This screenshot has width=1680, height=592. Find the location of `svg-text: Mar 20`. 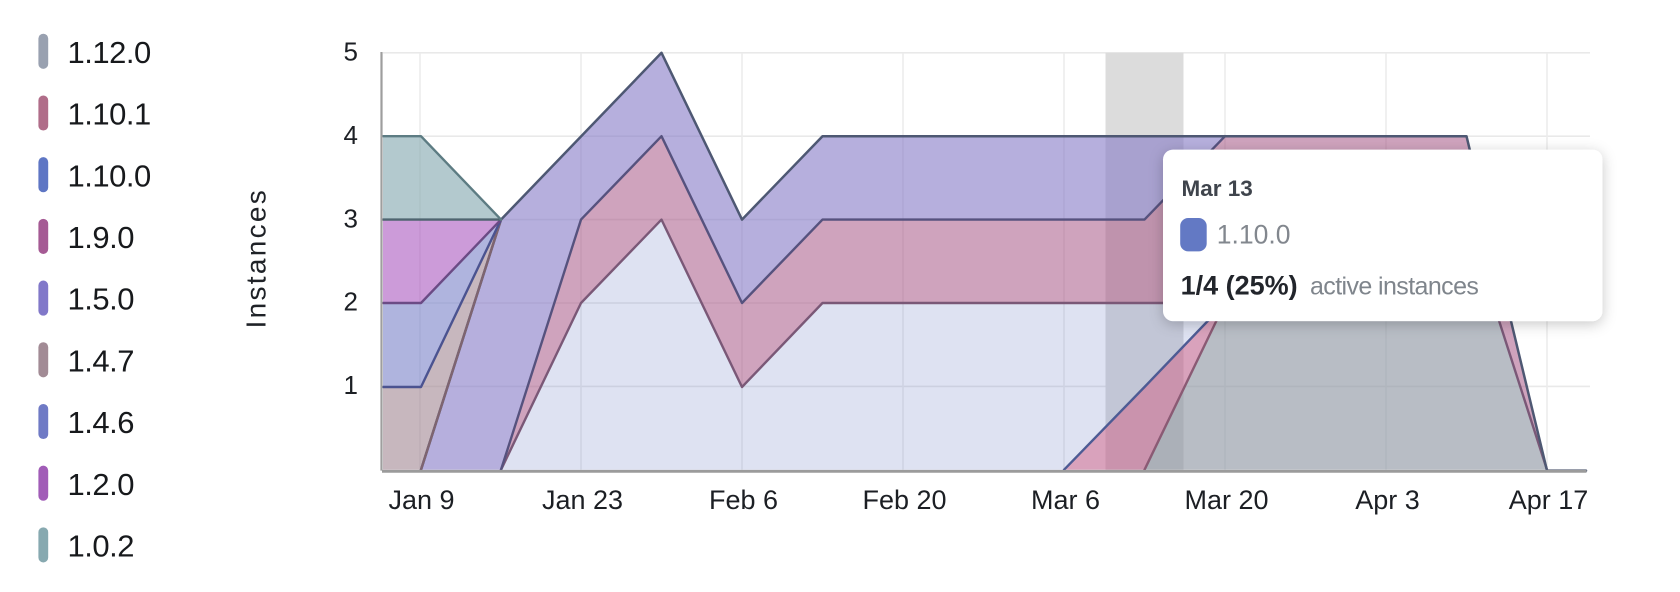

svg-text: Mar 20 is located at coordinates (1226, 500).